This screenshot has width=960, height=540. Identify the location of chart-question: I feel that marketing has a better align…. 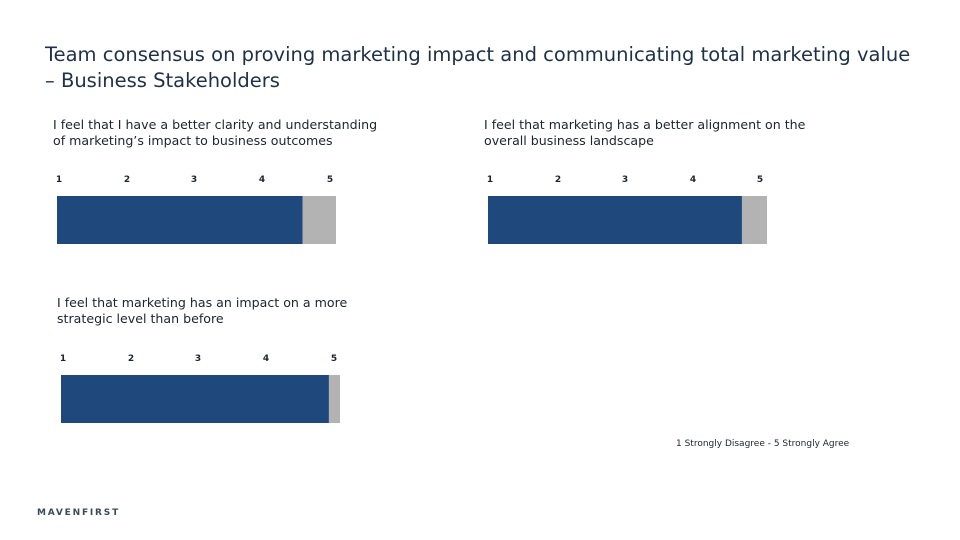
(645, 132).